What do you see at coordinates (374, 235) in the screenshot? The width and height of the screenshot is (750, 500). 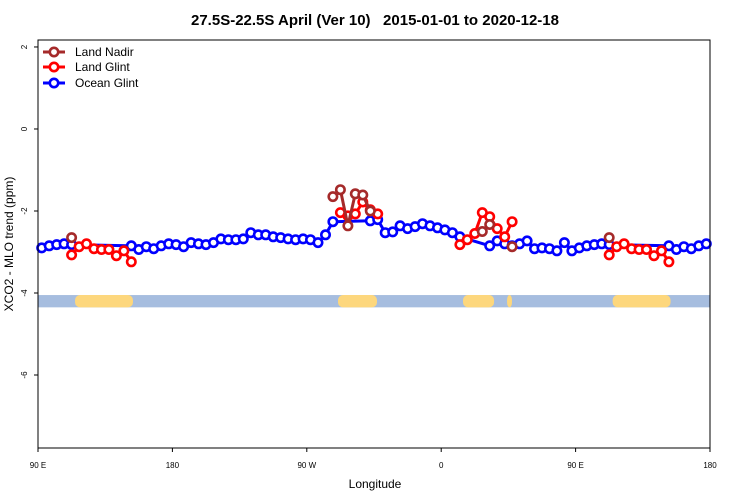 I see `series-ocean-glint` at bounding box center [374, 235].